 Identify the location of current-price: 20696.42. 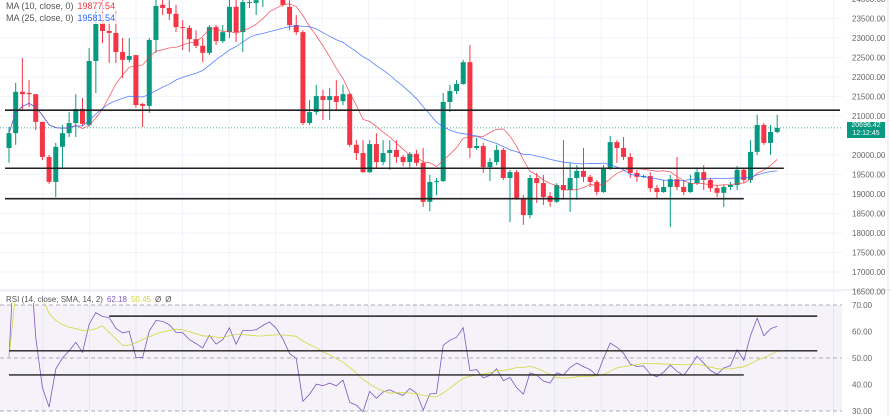
(866, 125).